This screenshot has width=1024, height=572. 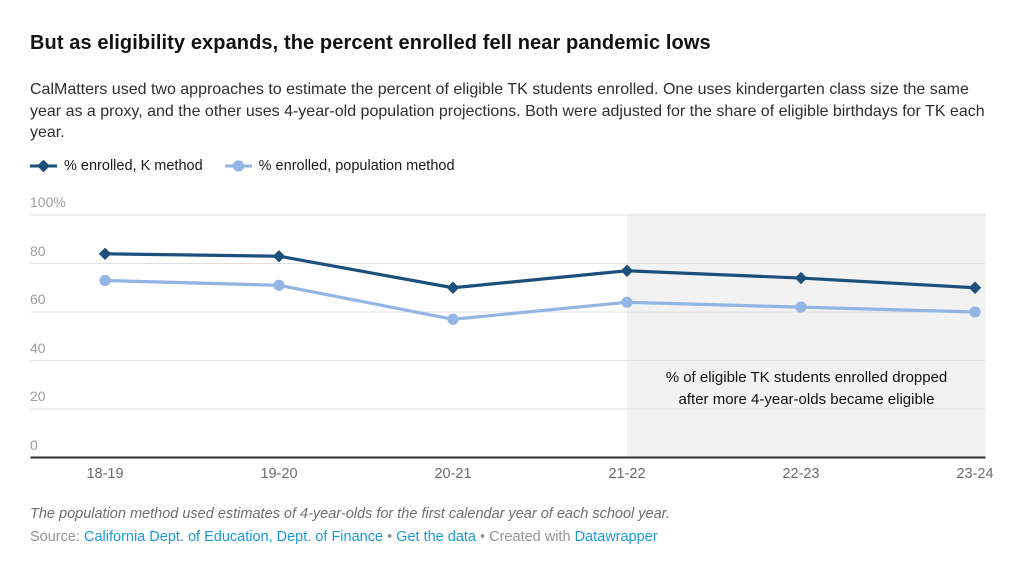 I want to click on x-axis-label-20-21: 20-21, so click(x=453, y=474).